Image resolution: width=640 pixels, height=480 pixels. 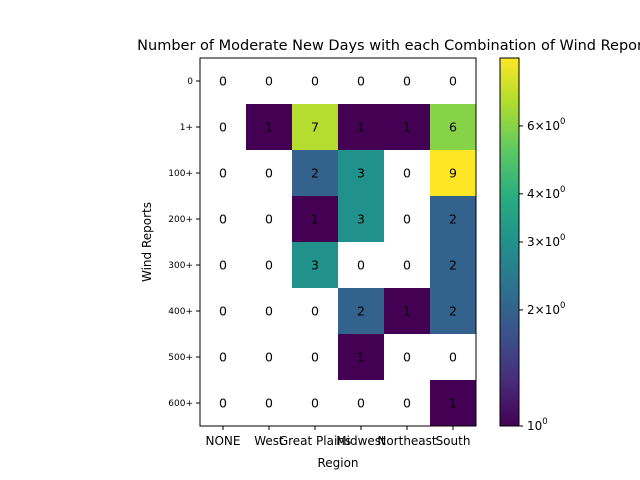 What do you see at coordinates (337, 463) in the screenshot?
I see `x-axis-label: Region` at bounding box center [337, 463].